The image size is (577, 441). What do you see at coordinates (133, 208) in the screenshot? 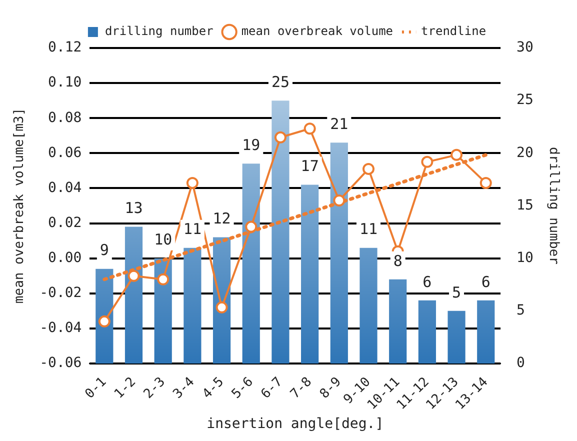
I see `data-label: 13` at bounding box center [133, 208].